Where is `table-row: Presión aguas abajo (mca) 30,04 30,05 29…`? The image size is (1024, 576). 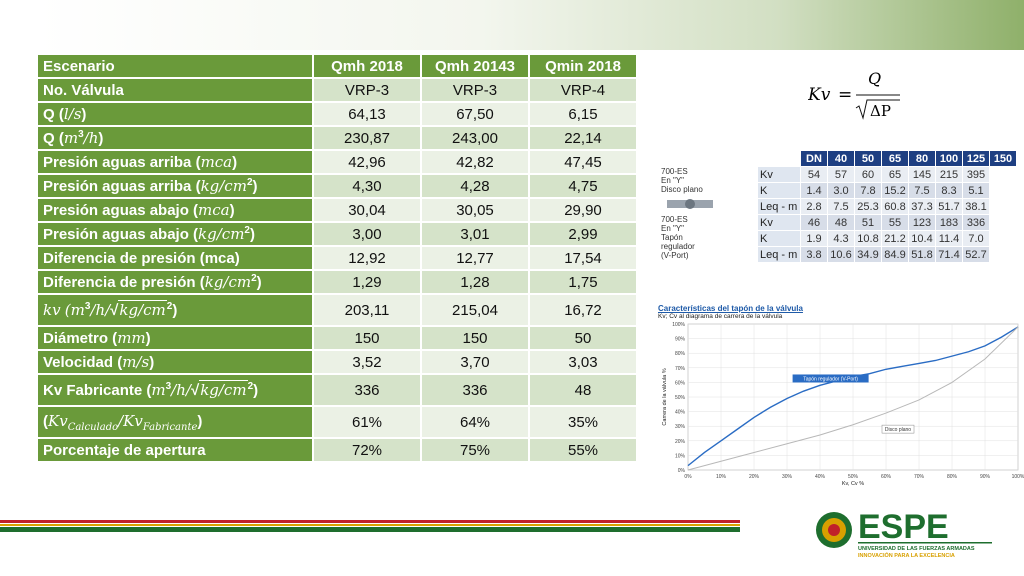
table-row: Presión aguas abajo (mca) 30,04 30,05 29… is located at coordinates (337, 210).